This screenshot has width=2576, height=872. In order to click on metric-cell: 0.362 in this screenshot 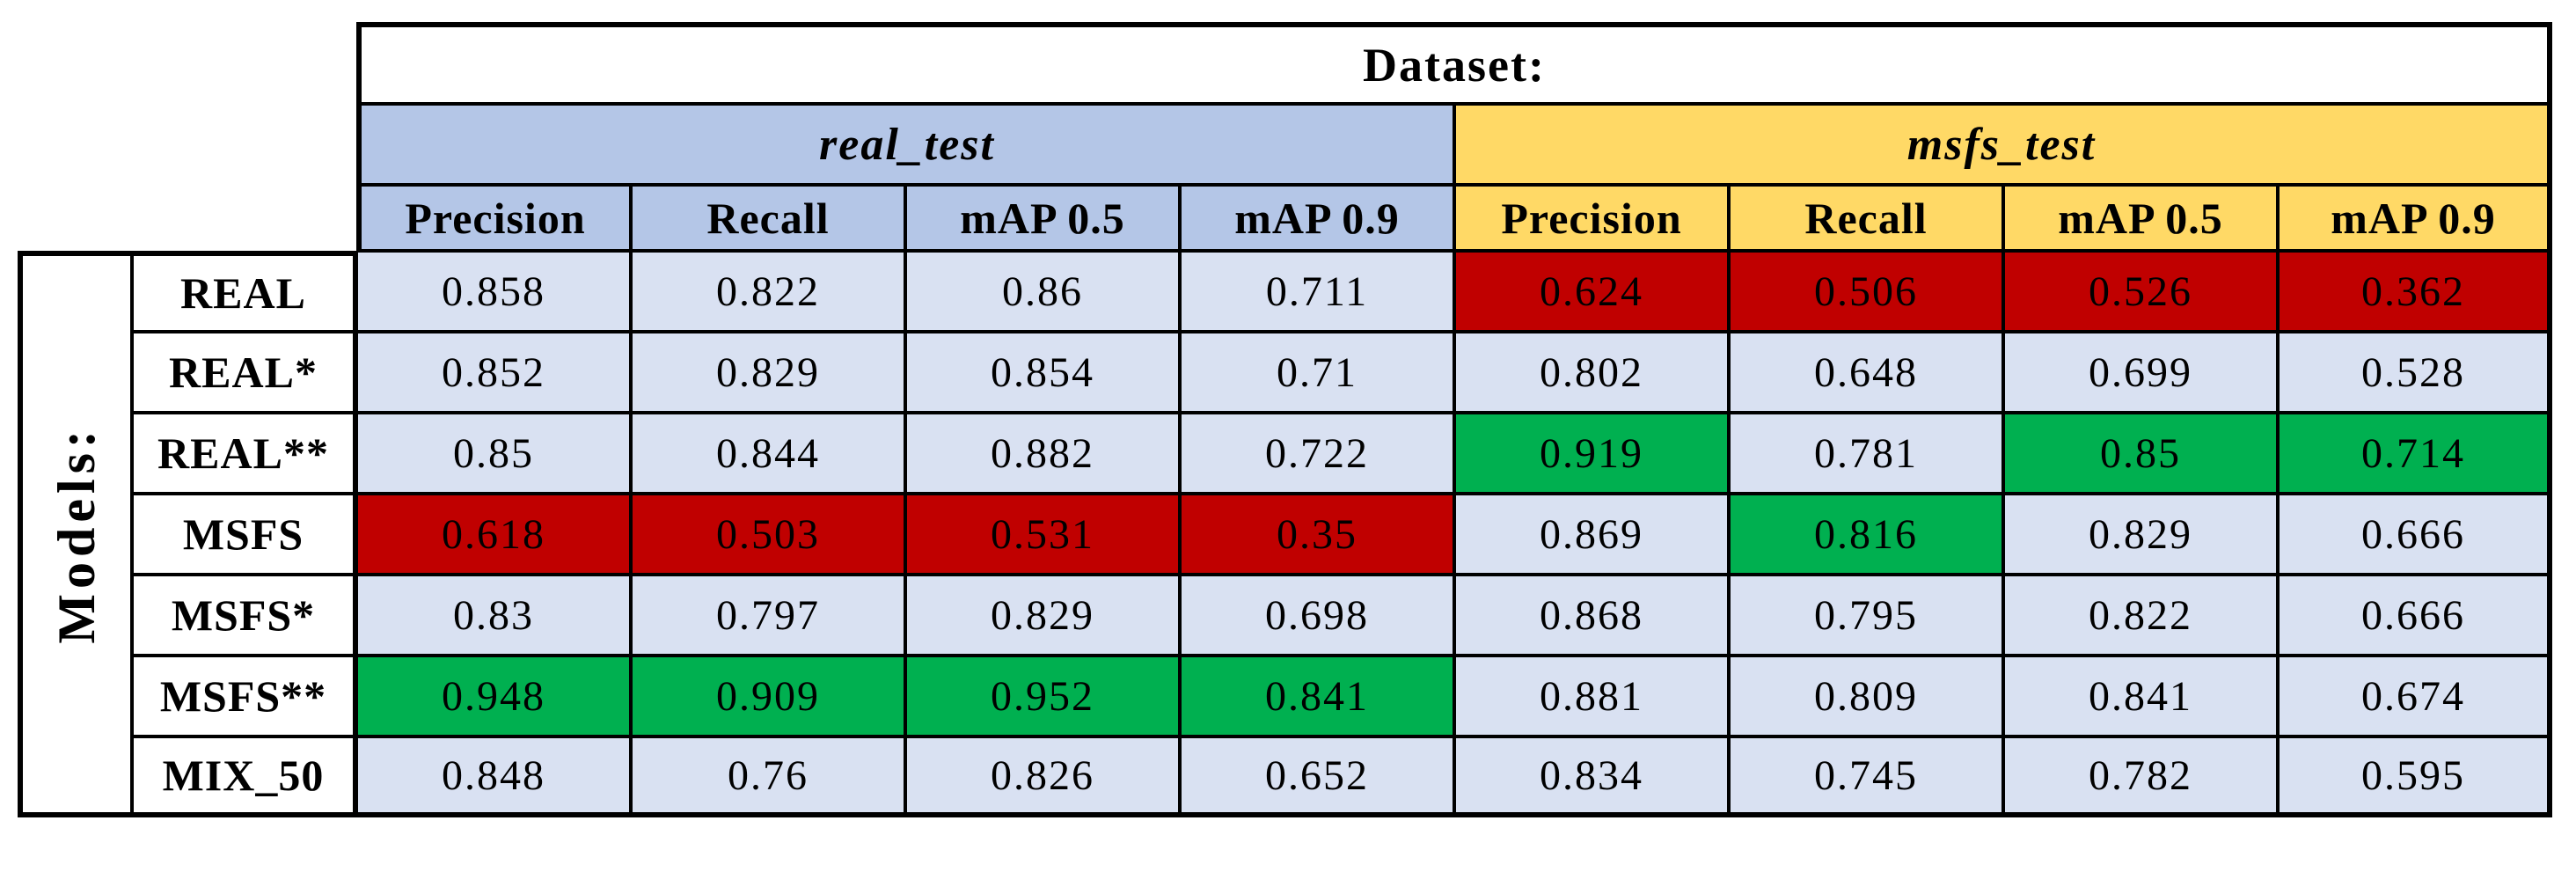, I will do `click(2415, 291)`.